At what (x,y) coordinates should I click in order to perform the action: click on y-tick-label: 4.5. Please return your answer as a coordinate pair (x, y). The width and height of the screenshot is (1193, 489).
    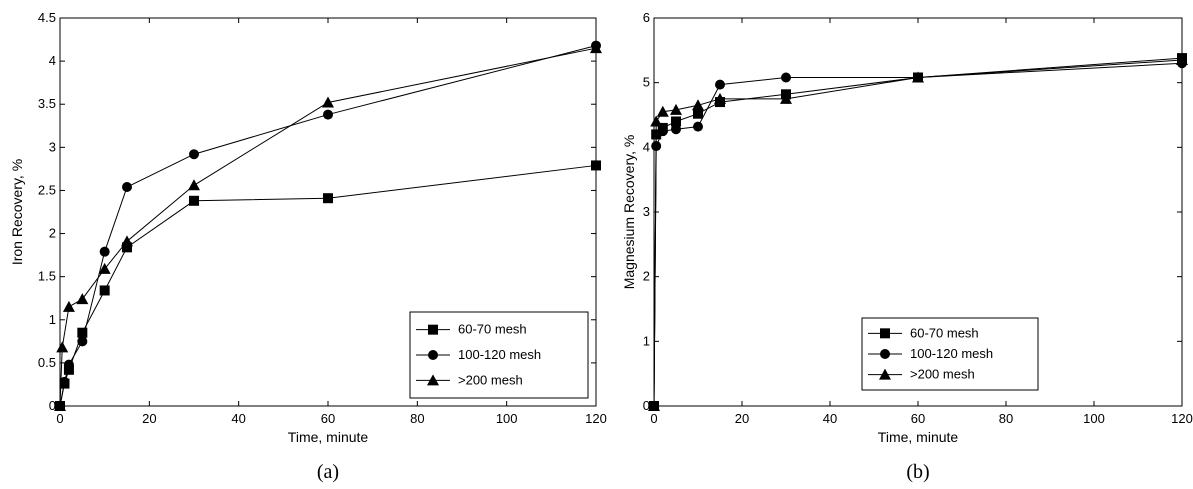
    Looking at the image, I should click on (47, 17).